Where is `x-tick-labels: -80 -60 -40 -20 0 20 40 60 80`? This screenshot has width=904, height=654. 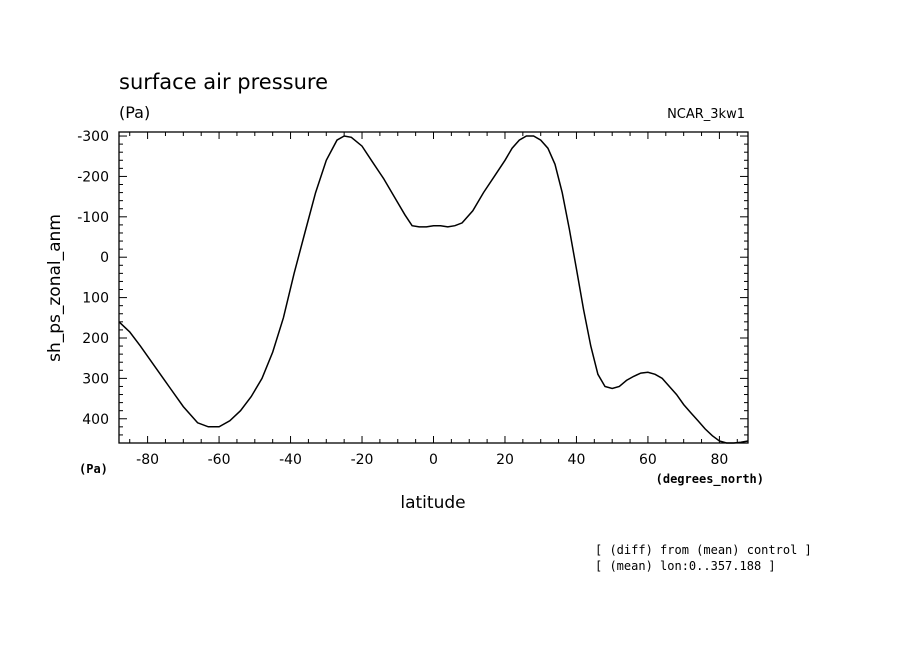
x-tick-labels: -80 -60 -40 -20 0 20 40 60 80 is located at coordinates (432, 460).